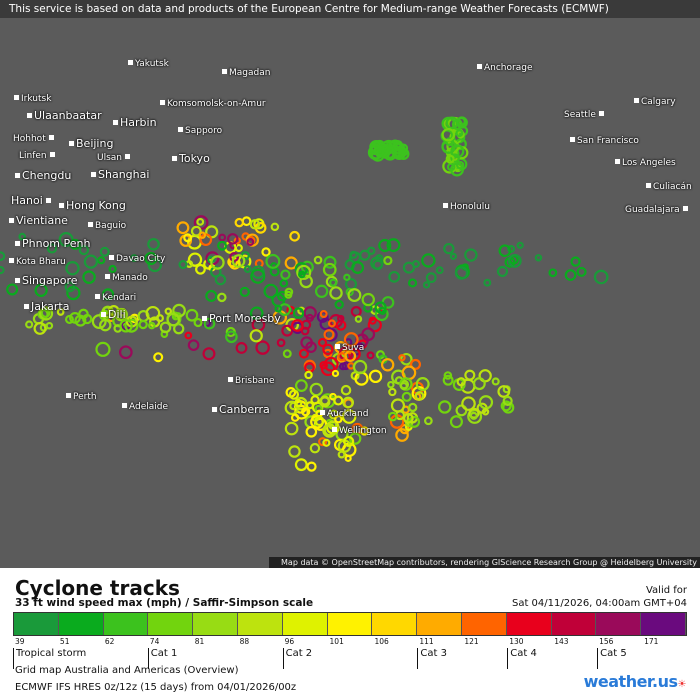  What do you see at coordinates (113, 314) in the screenshot?
I see `city-label: Dili` at bounding box center [113, 314].